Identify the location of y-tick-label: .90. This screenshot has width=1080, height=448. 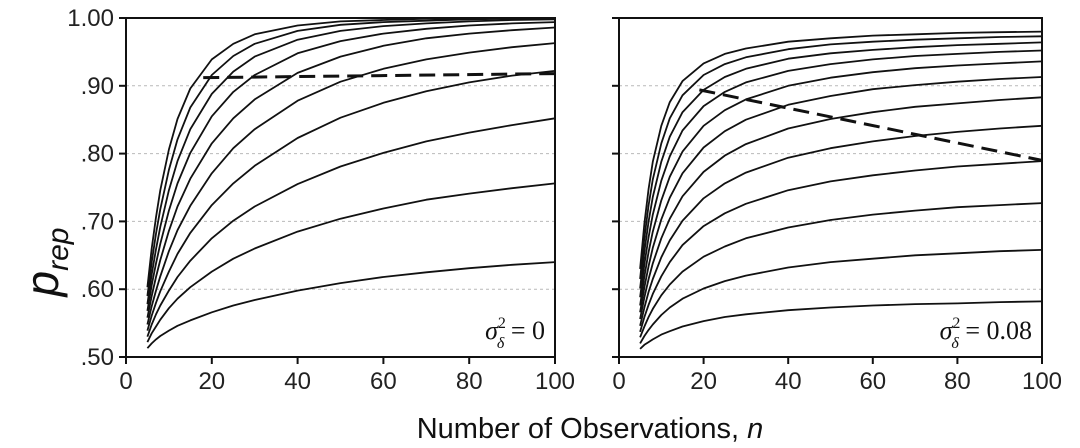
(97, 86).